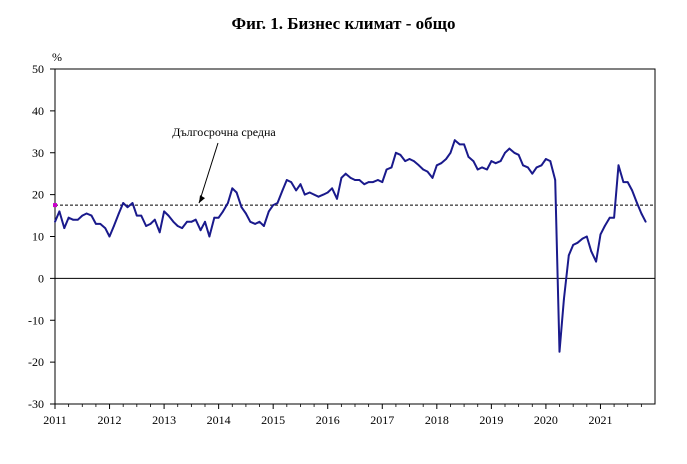 The image size is (687, 464). What do you see at coordinates (110, 420) in the screenshot?
I see `x-tick-label: 2012` at bounding box center [110, 420].